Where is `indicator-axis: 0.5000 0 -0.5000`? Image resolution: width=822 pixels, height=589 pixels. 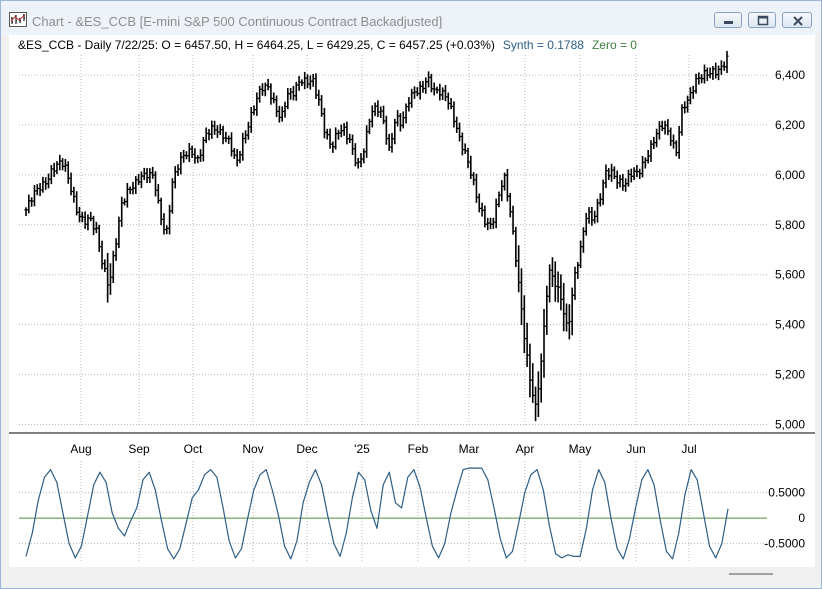 indicator-axis: 0.5000 0 -0.5000 is located at coordinates (784, 518).